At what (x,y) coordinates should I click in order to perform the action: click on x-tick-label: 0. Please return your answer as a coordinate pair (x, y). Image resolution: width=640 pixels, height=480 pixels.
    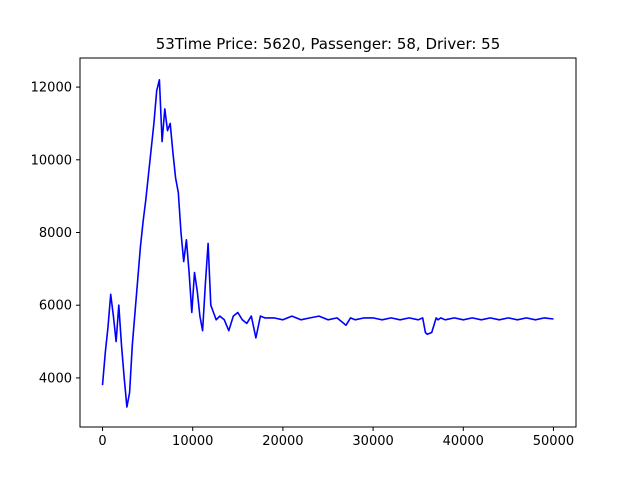
    Looking at the image, I should click on (102, 441).